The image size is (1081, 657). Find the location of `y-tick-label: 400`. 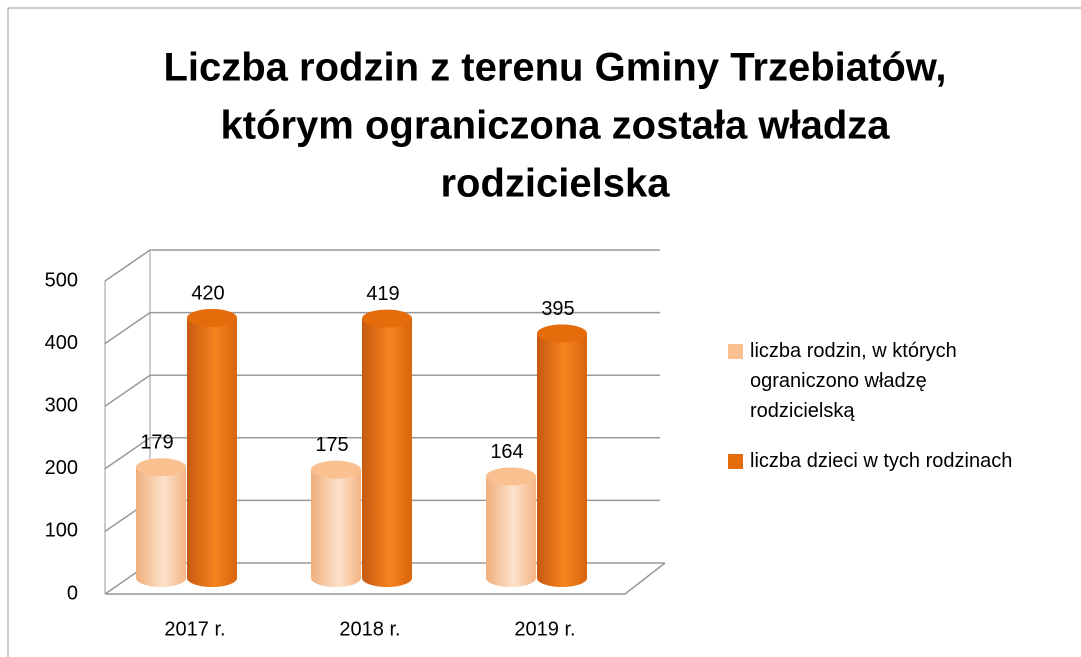

y-tick-label: 400 is located at coordinates (61, 343).